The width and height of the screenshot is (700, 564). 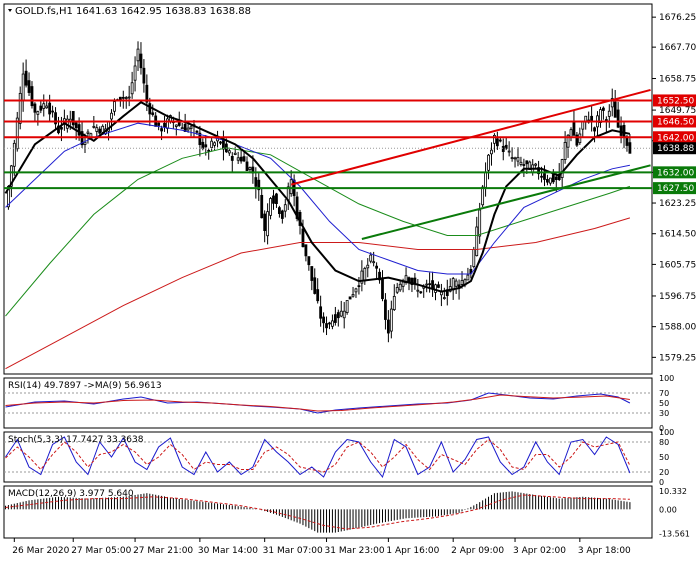 What do you see at coordinates (675, 189) in the screenshot?
I see `level-badge-label: 1627.50` at bounding box center [675, 189].